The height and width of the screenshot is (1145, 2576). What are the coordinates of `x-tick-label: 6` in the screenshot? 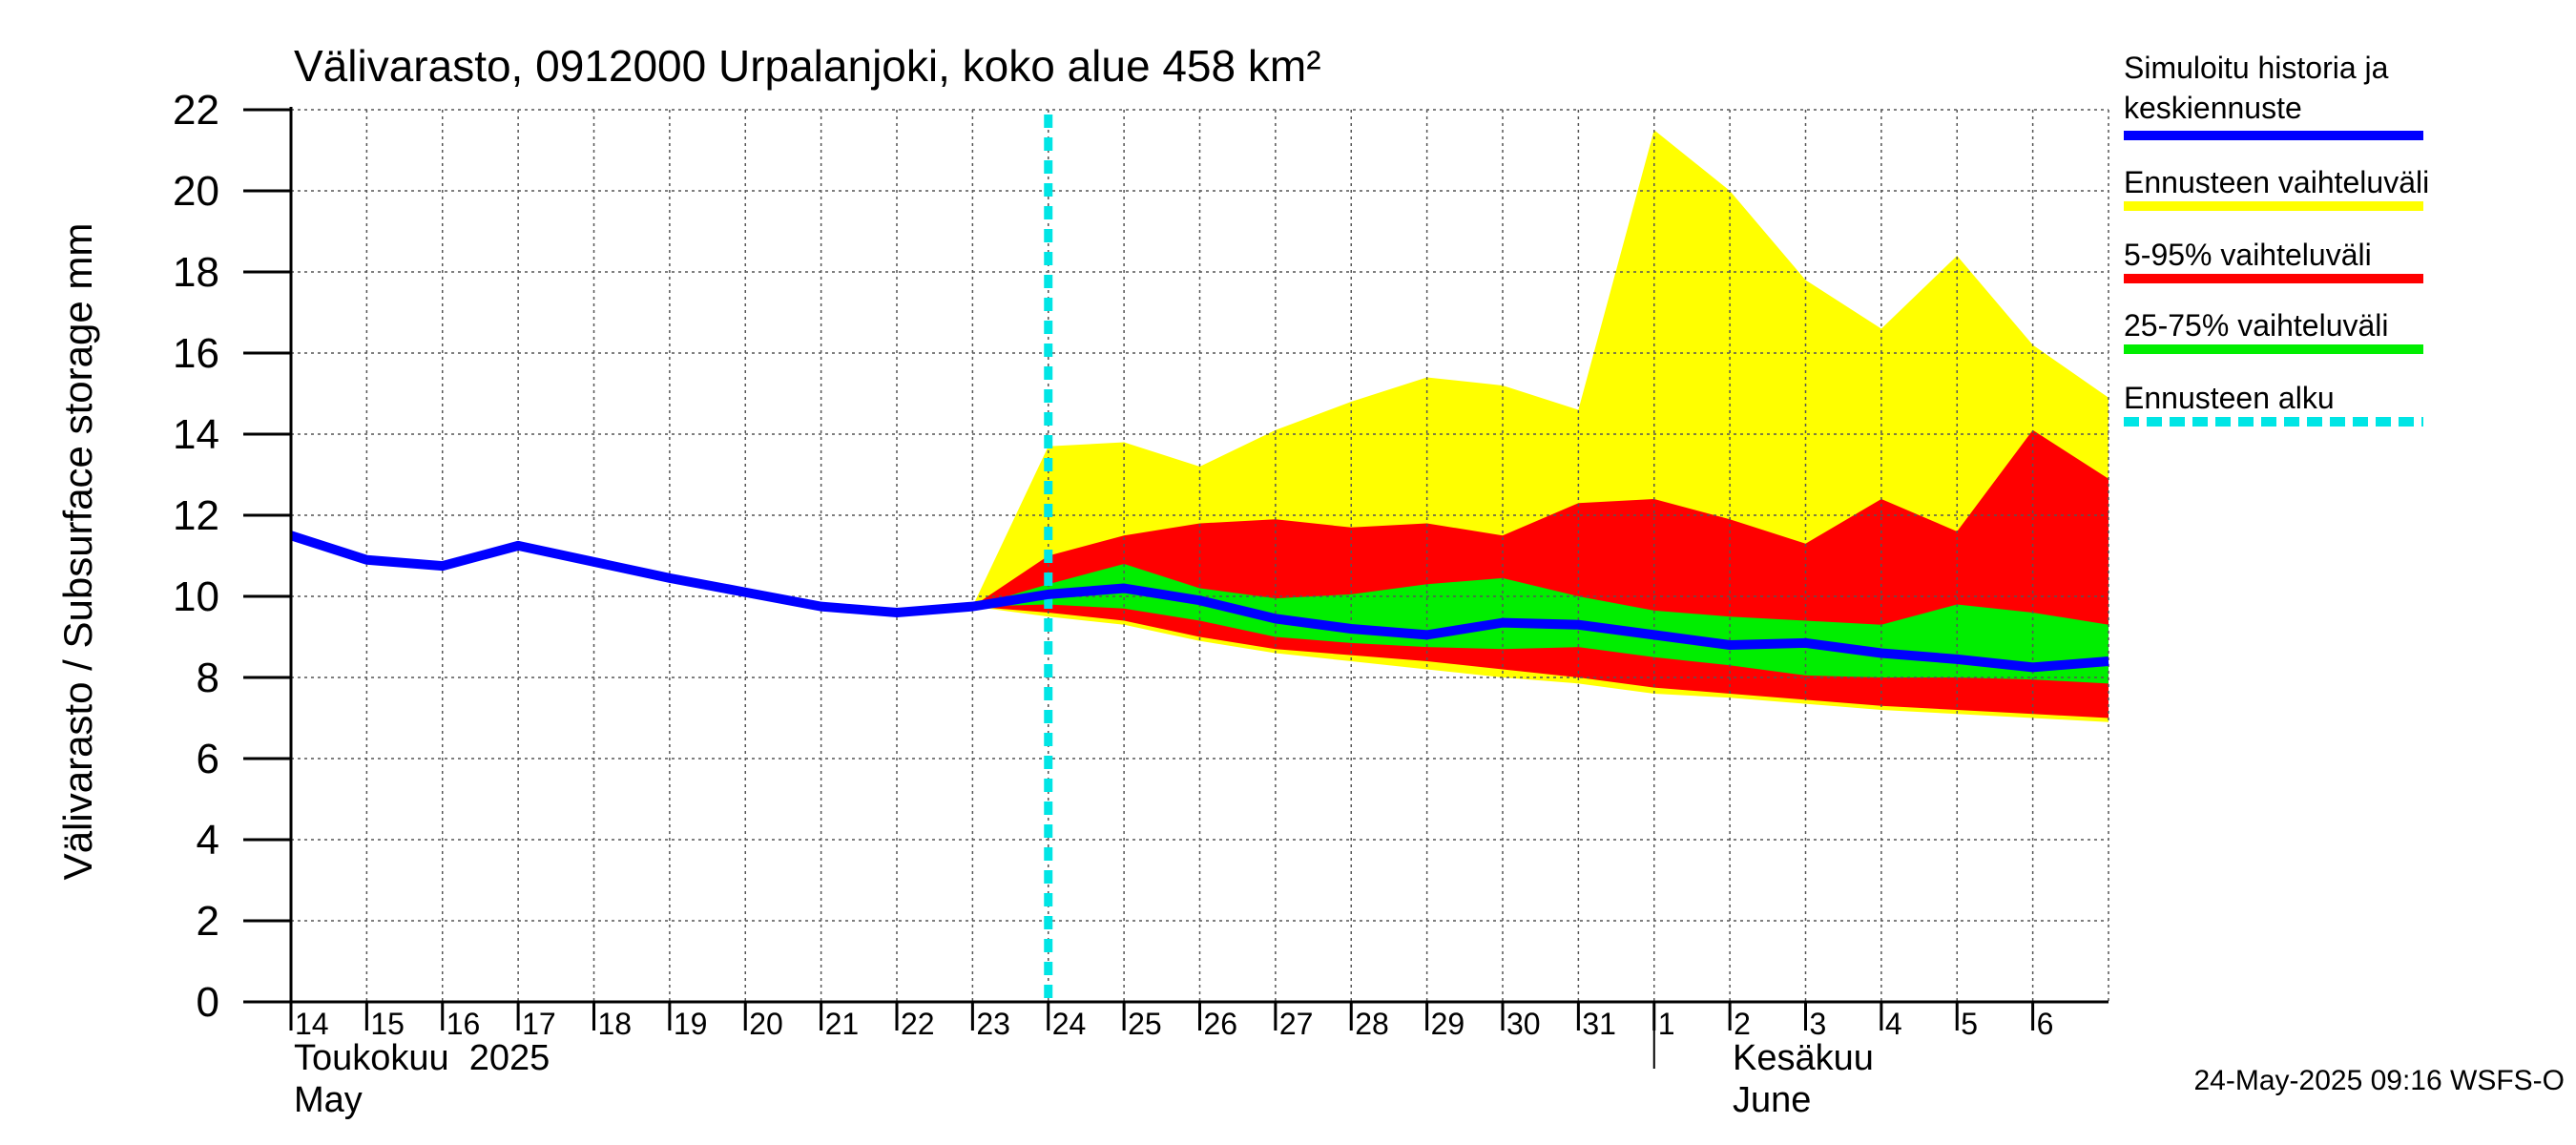 It's located at (2045, 1024).